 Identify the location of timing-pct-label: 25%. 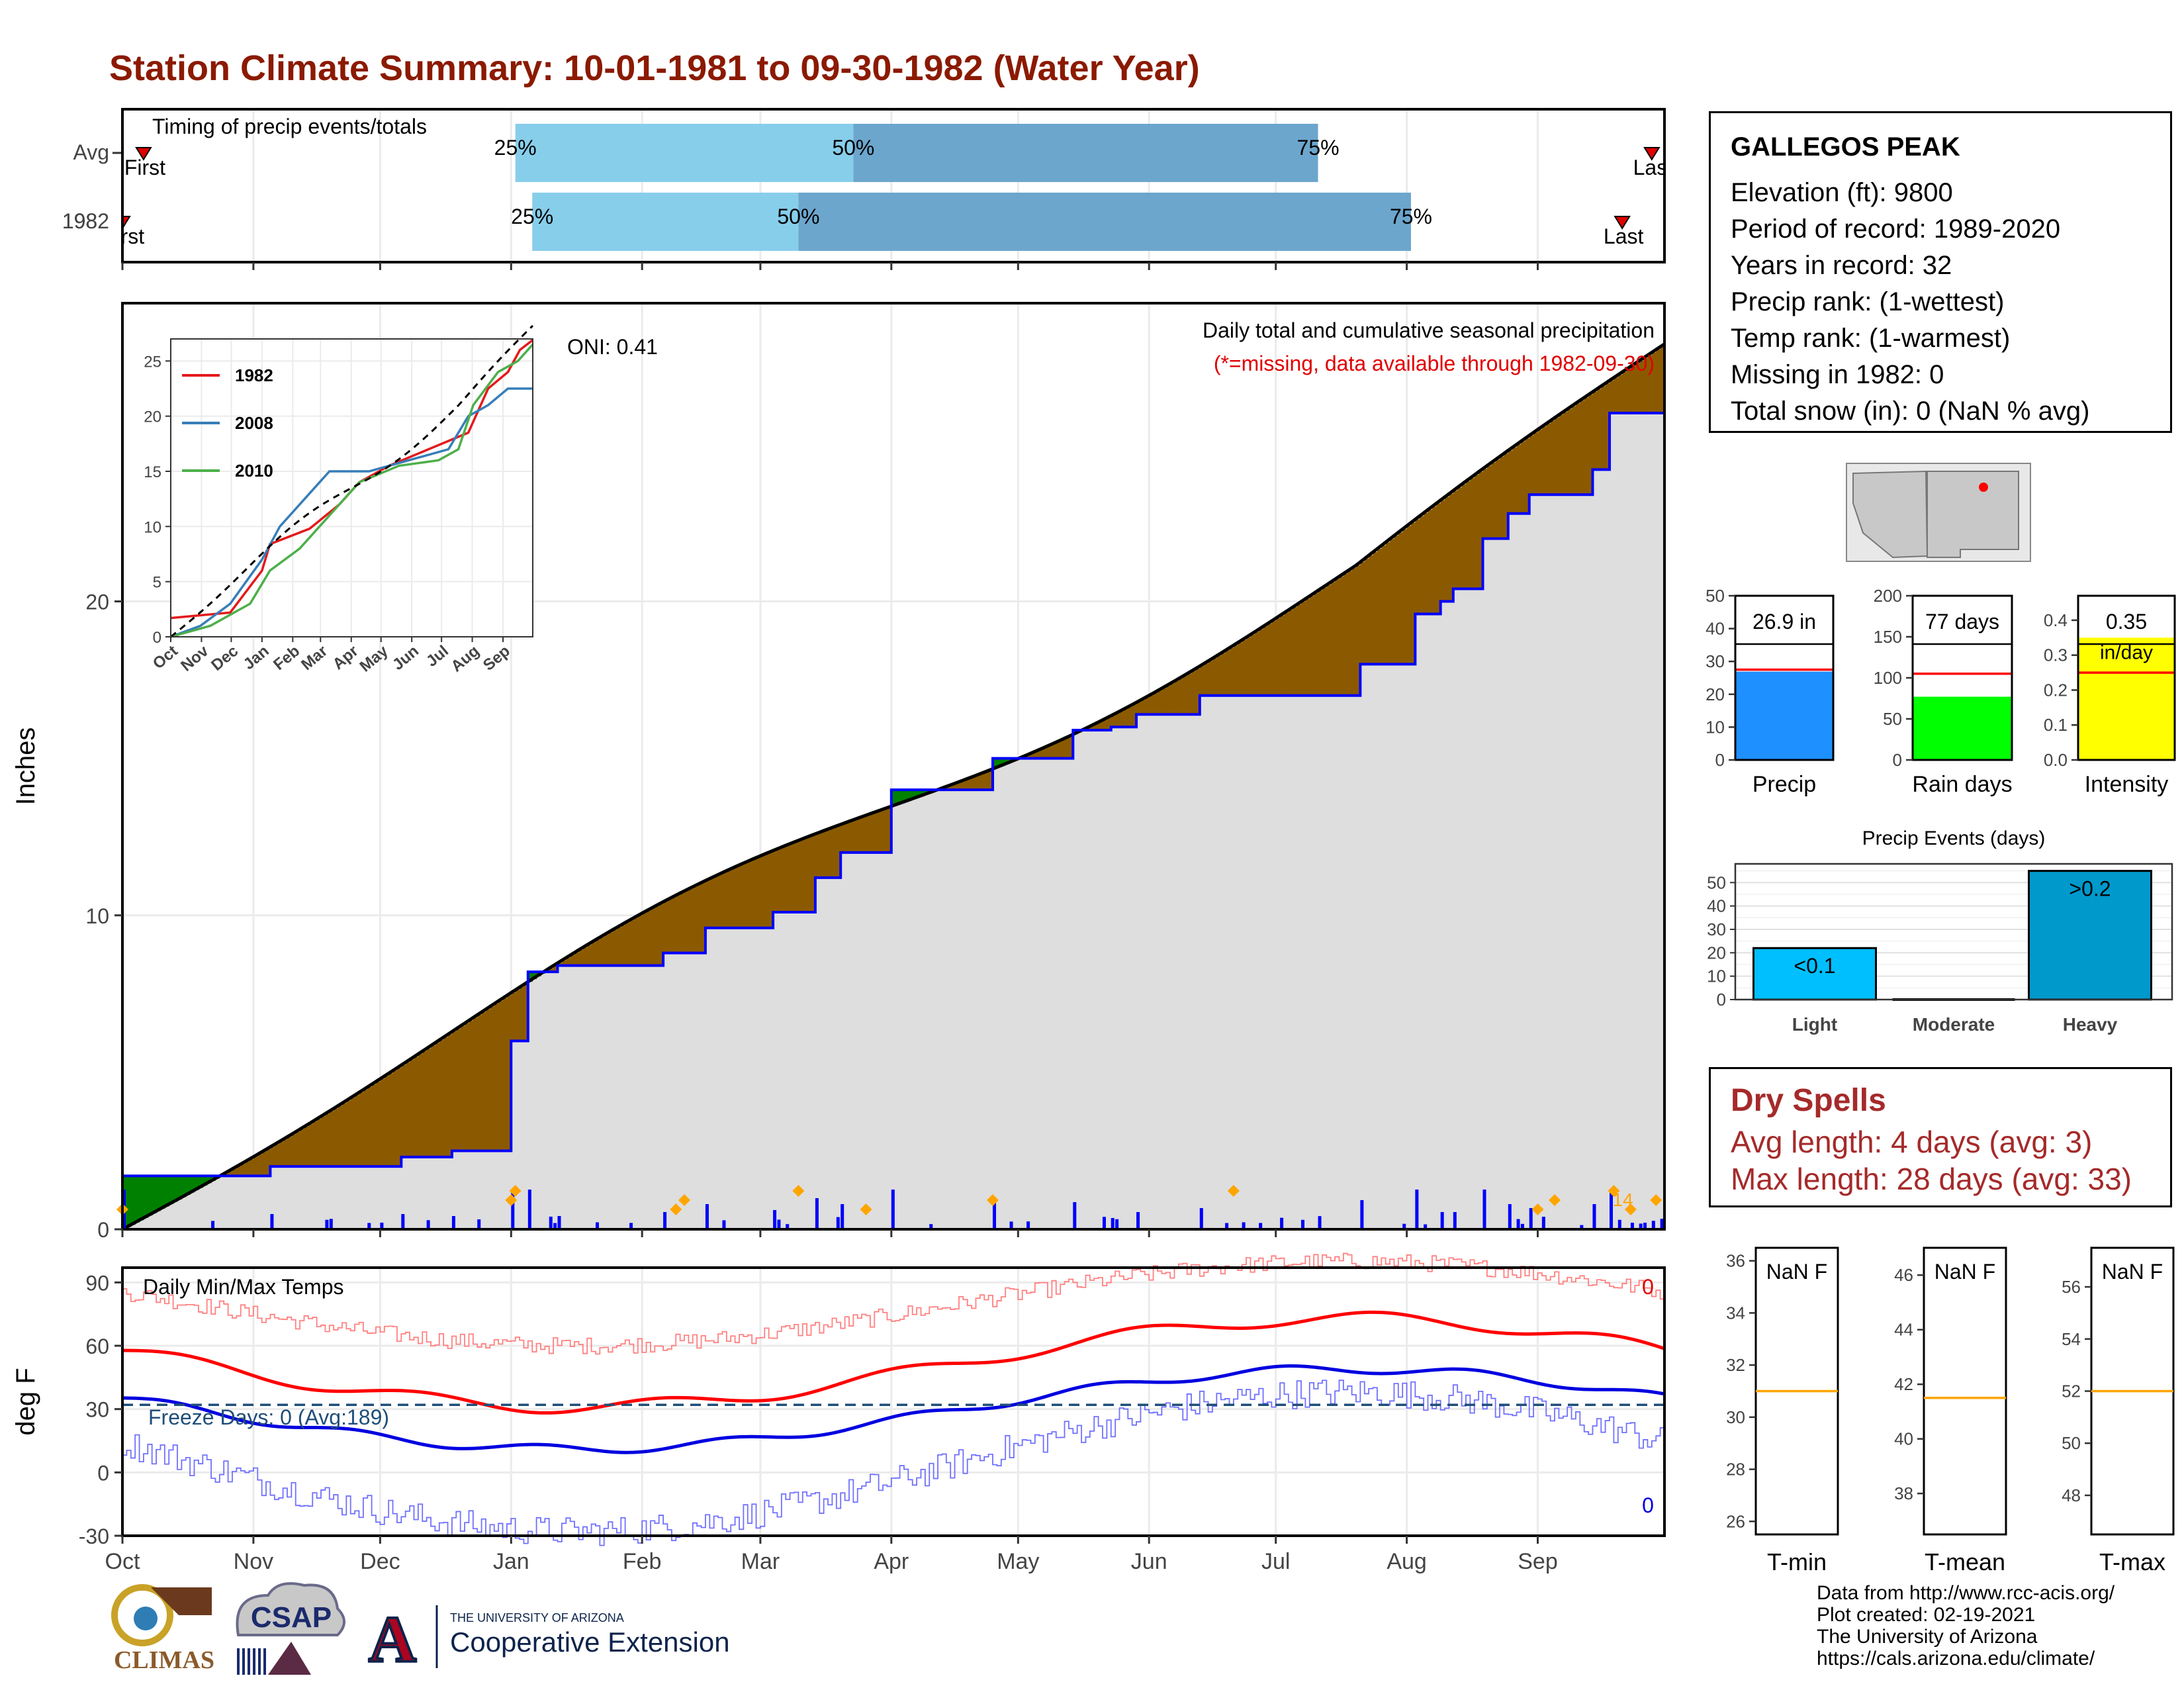
(532, 216).